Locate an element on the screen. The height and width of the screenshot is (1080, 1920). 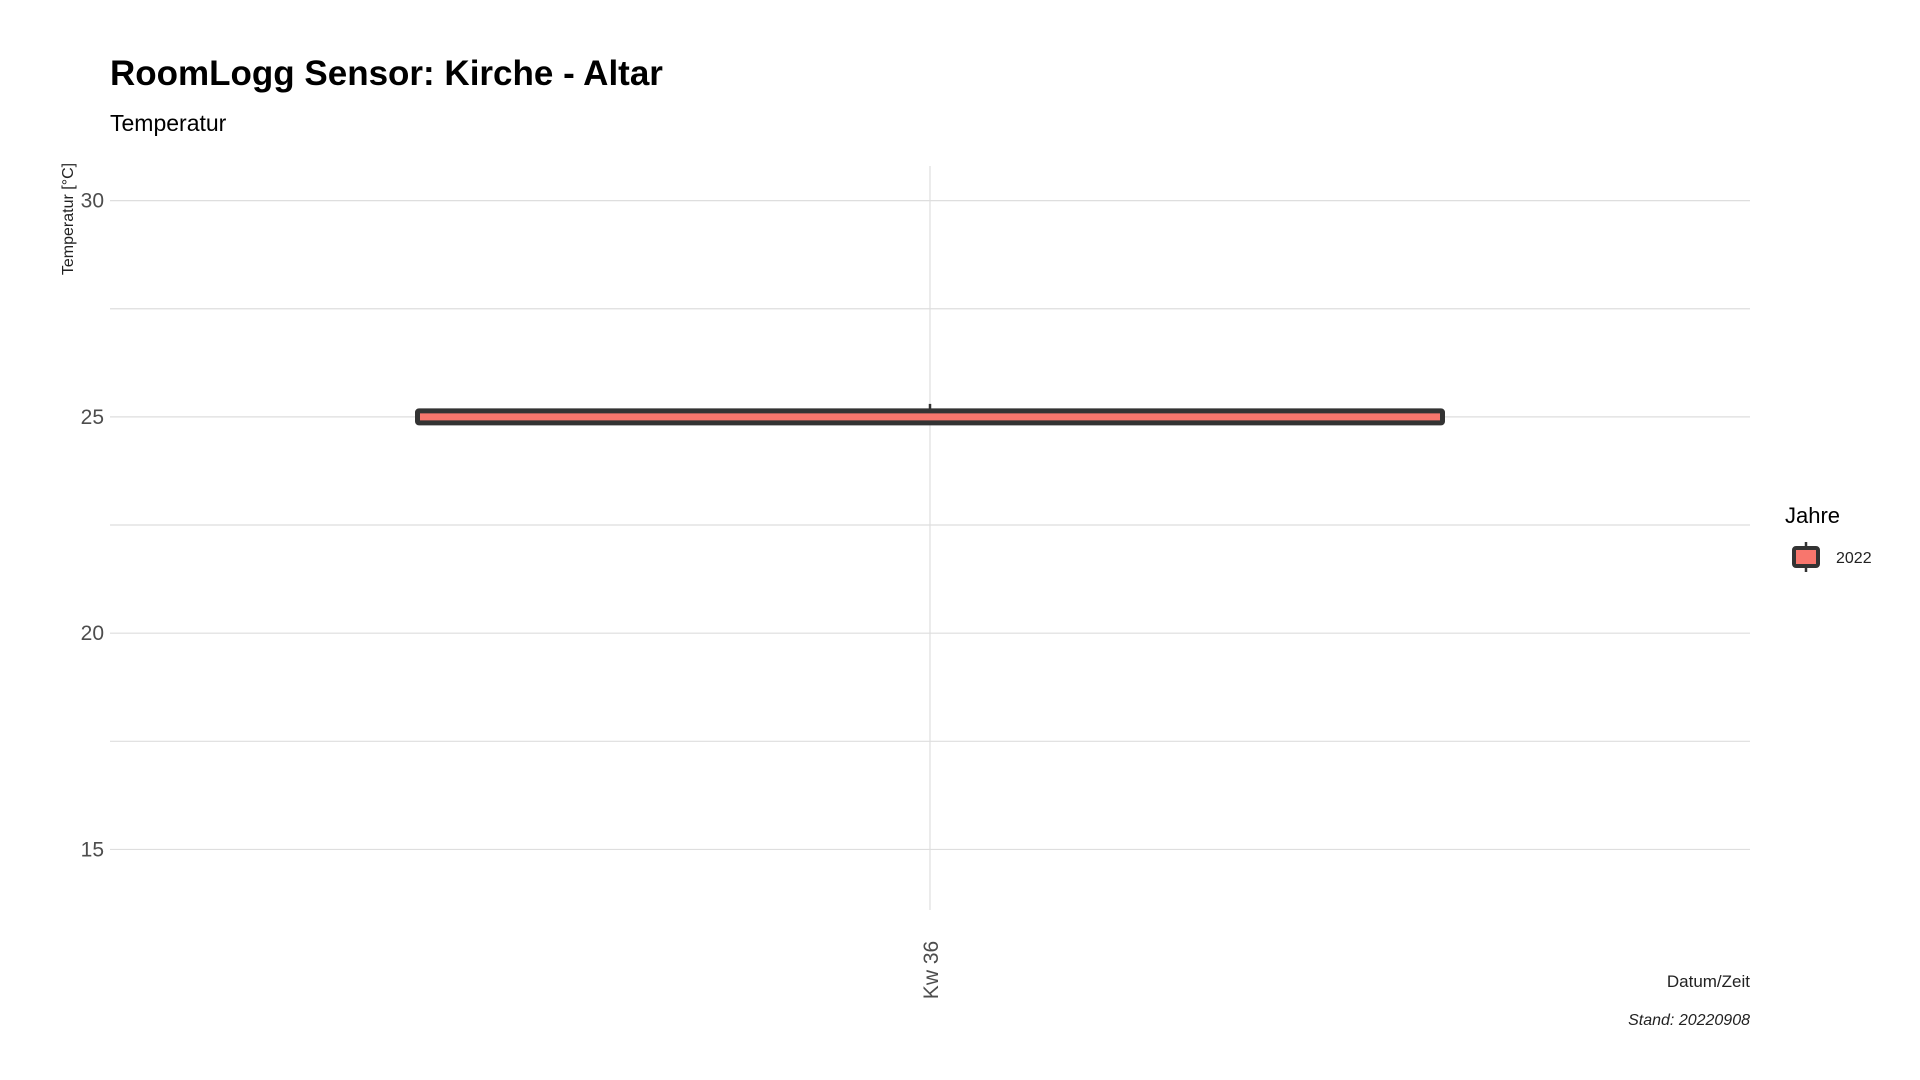
legend-keys: 2022 is located at coordinates (1832, 557).